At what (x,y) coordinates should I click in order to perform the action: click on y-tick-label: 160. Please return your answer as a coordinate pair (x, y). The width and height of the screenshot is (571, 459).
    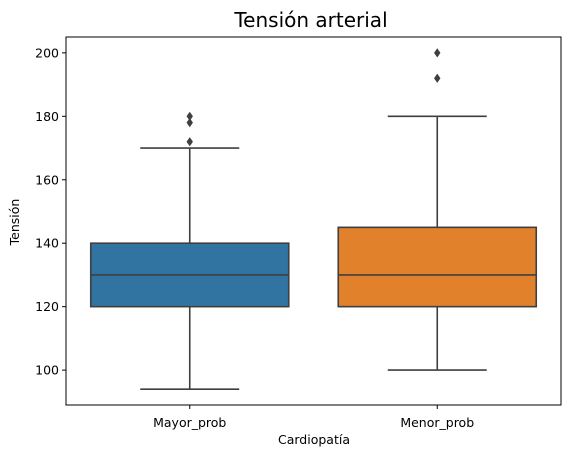
    Looking at the image, I should click on (47, 179).